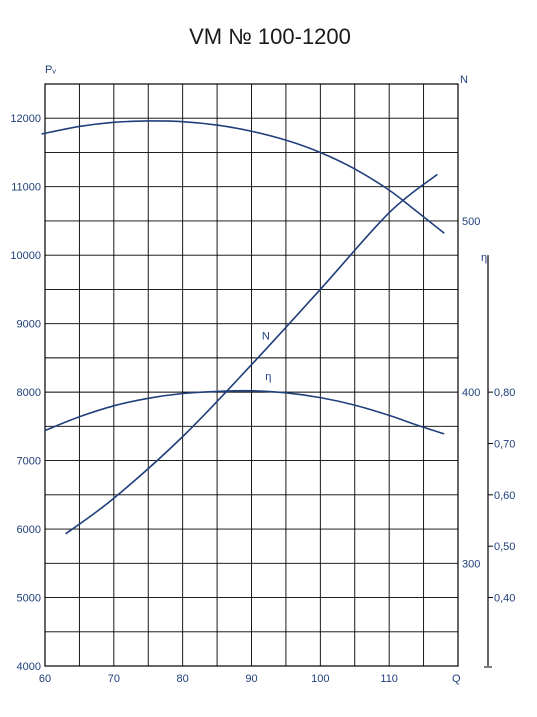 This screenshot has width=537, height=717. What do you see at coordinates (270, 36) in the screenshot?
I see `chart-title: VM № 100-1200` at bounding box center [270, 36].